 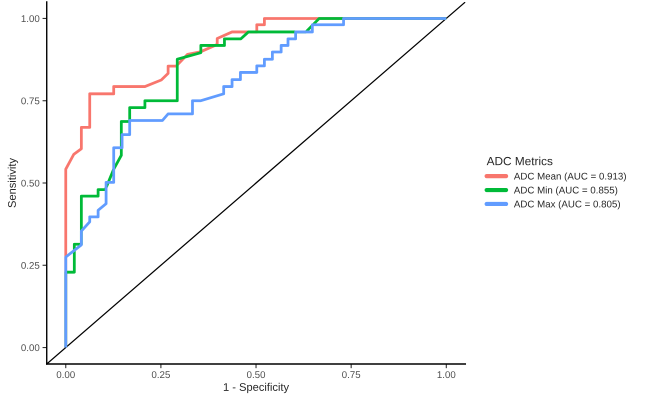 What do you see at coordinates (519, 161) in the screenshot?
I see `legend-title: ADC Metrics` at bounding box center [519, 161].